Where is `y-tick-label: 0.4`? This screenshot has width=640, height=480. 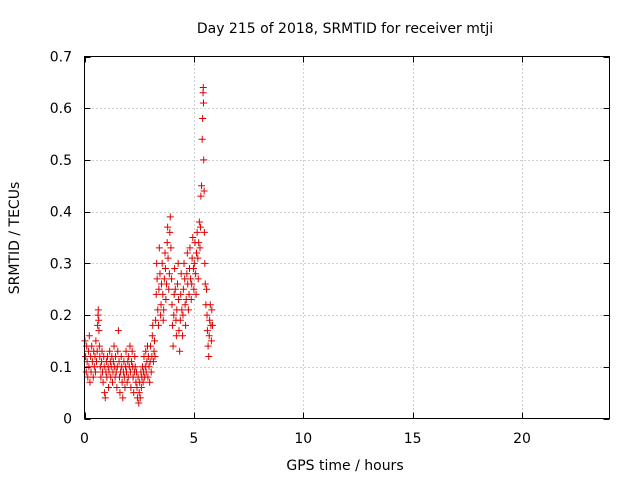 y-tick-label: 0.4 is located at coordinates (61, 213).